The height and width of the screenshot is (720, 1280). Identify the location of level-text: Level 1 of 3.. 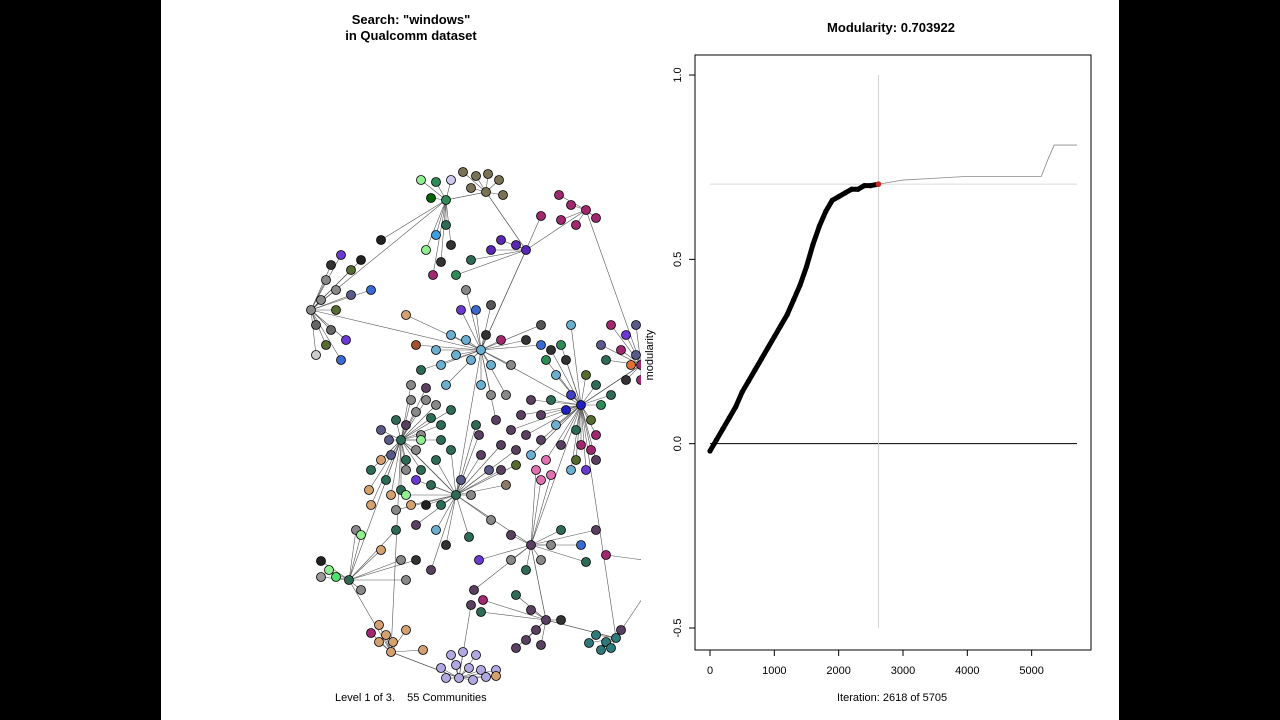
(365, 698).